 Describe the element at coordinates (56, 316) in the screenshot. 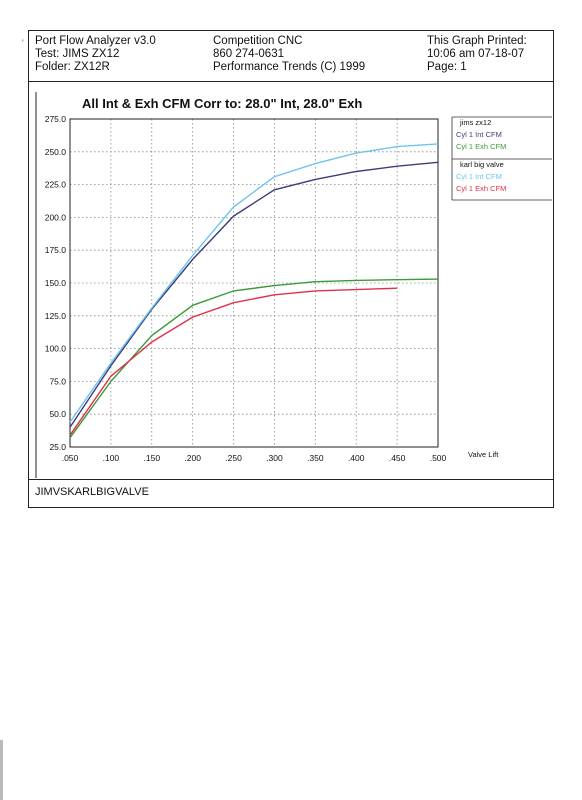

I see `y-tick-label: 125.0` at that location.